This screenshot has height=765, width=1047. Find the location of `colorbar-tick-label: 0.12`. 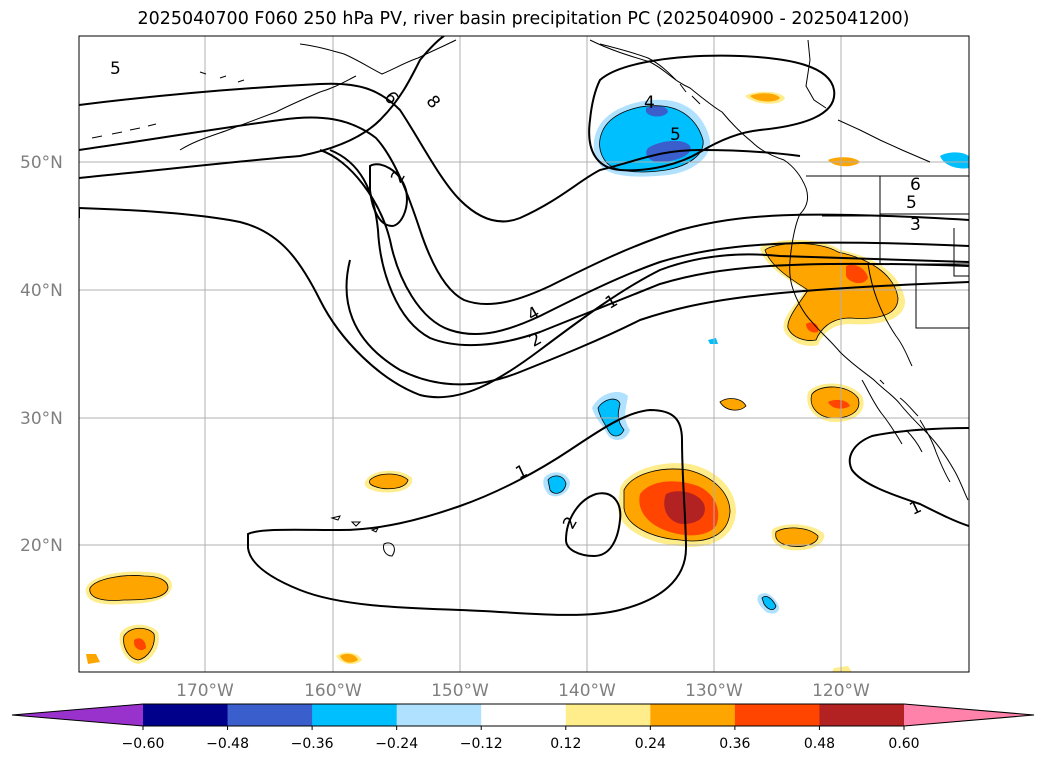

colorbar-tick-label: 0.12 is located at coordinates (565, 744).